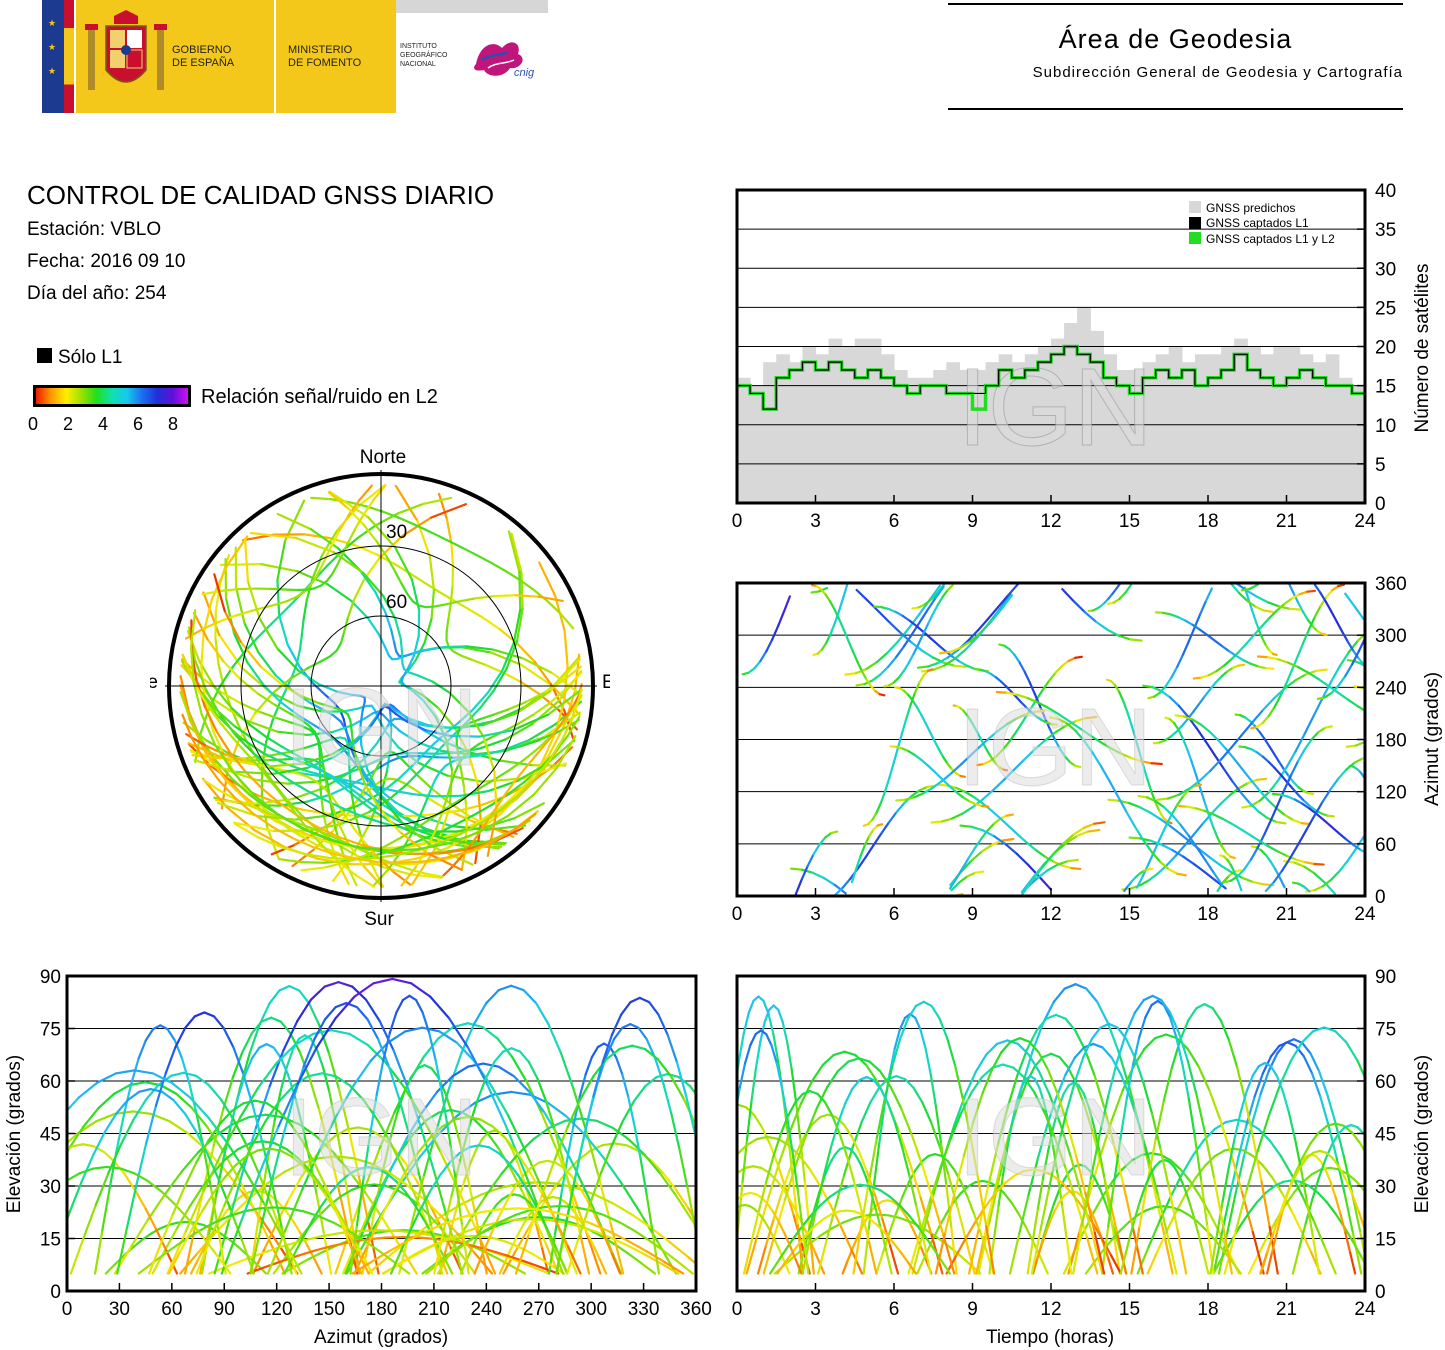  Describe the element at coordinates (50, 1135) in the screenshot. I see `y-tick-label: 45` at that location.